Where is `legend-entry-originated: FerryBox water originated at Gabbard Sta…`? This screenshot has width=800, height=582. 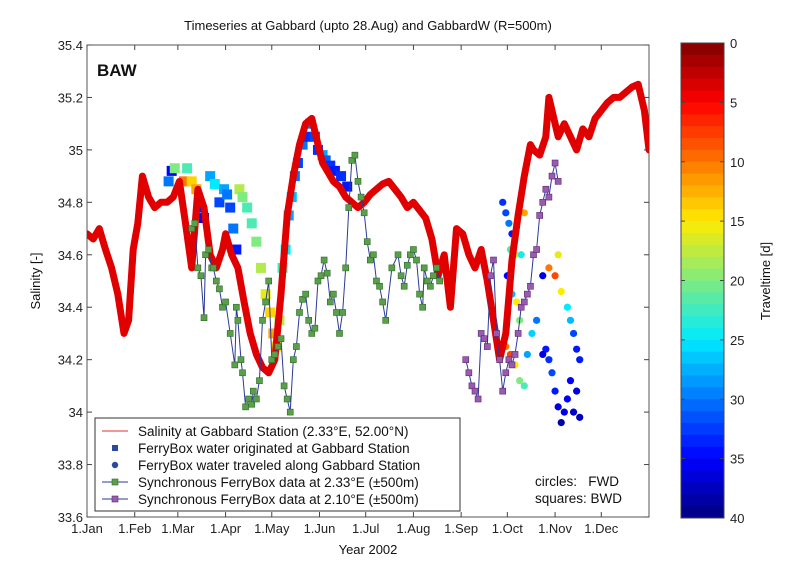
legend-entry-originated: FerryBox water originated at Gabbard Sta… is located at coordinates (261, 448).